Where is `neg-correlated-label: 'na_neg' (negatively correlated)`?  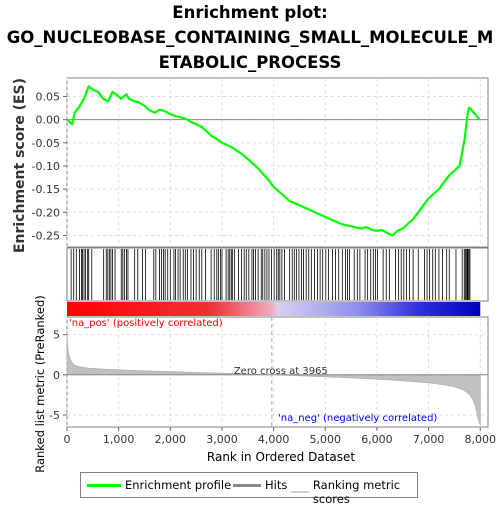 neg-correlated-label: 'na_neg' (negatively correlated) is located at coordinates (357, 418).